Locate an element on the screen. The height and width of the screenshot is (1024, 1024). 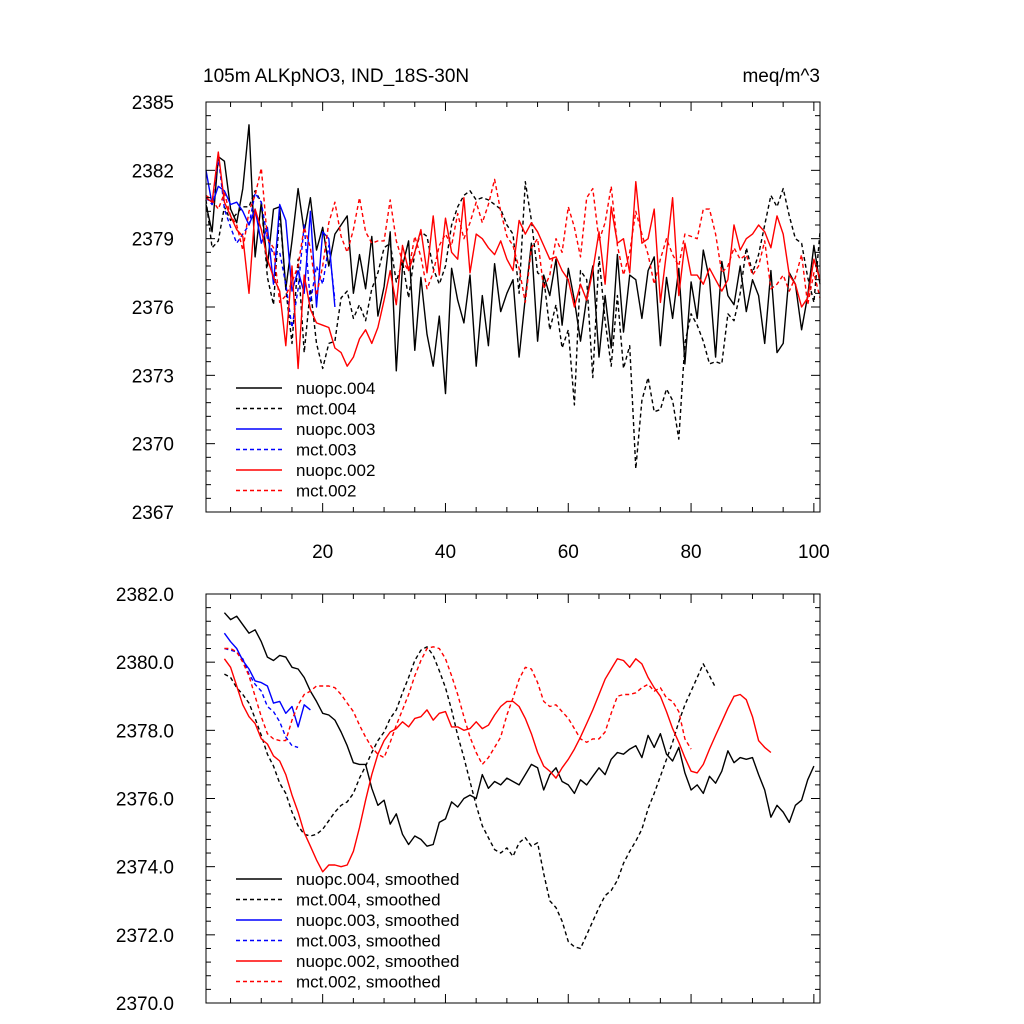
x-tick-label: 20 is located at coordinates (322, 552).